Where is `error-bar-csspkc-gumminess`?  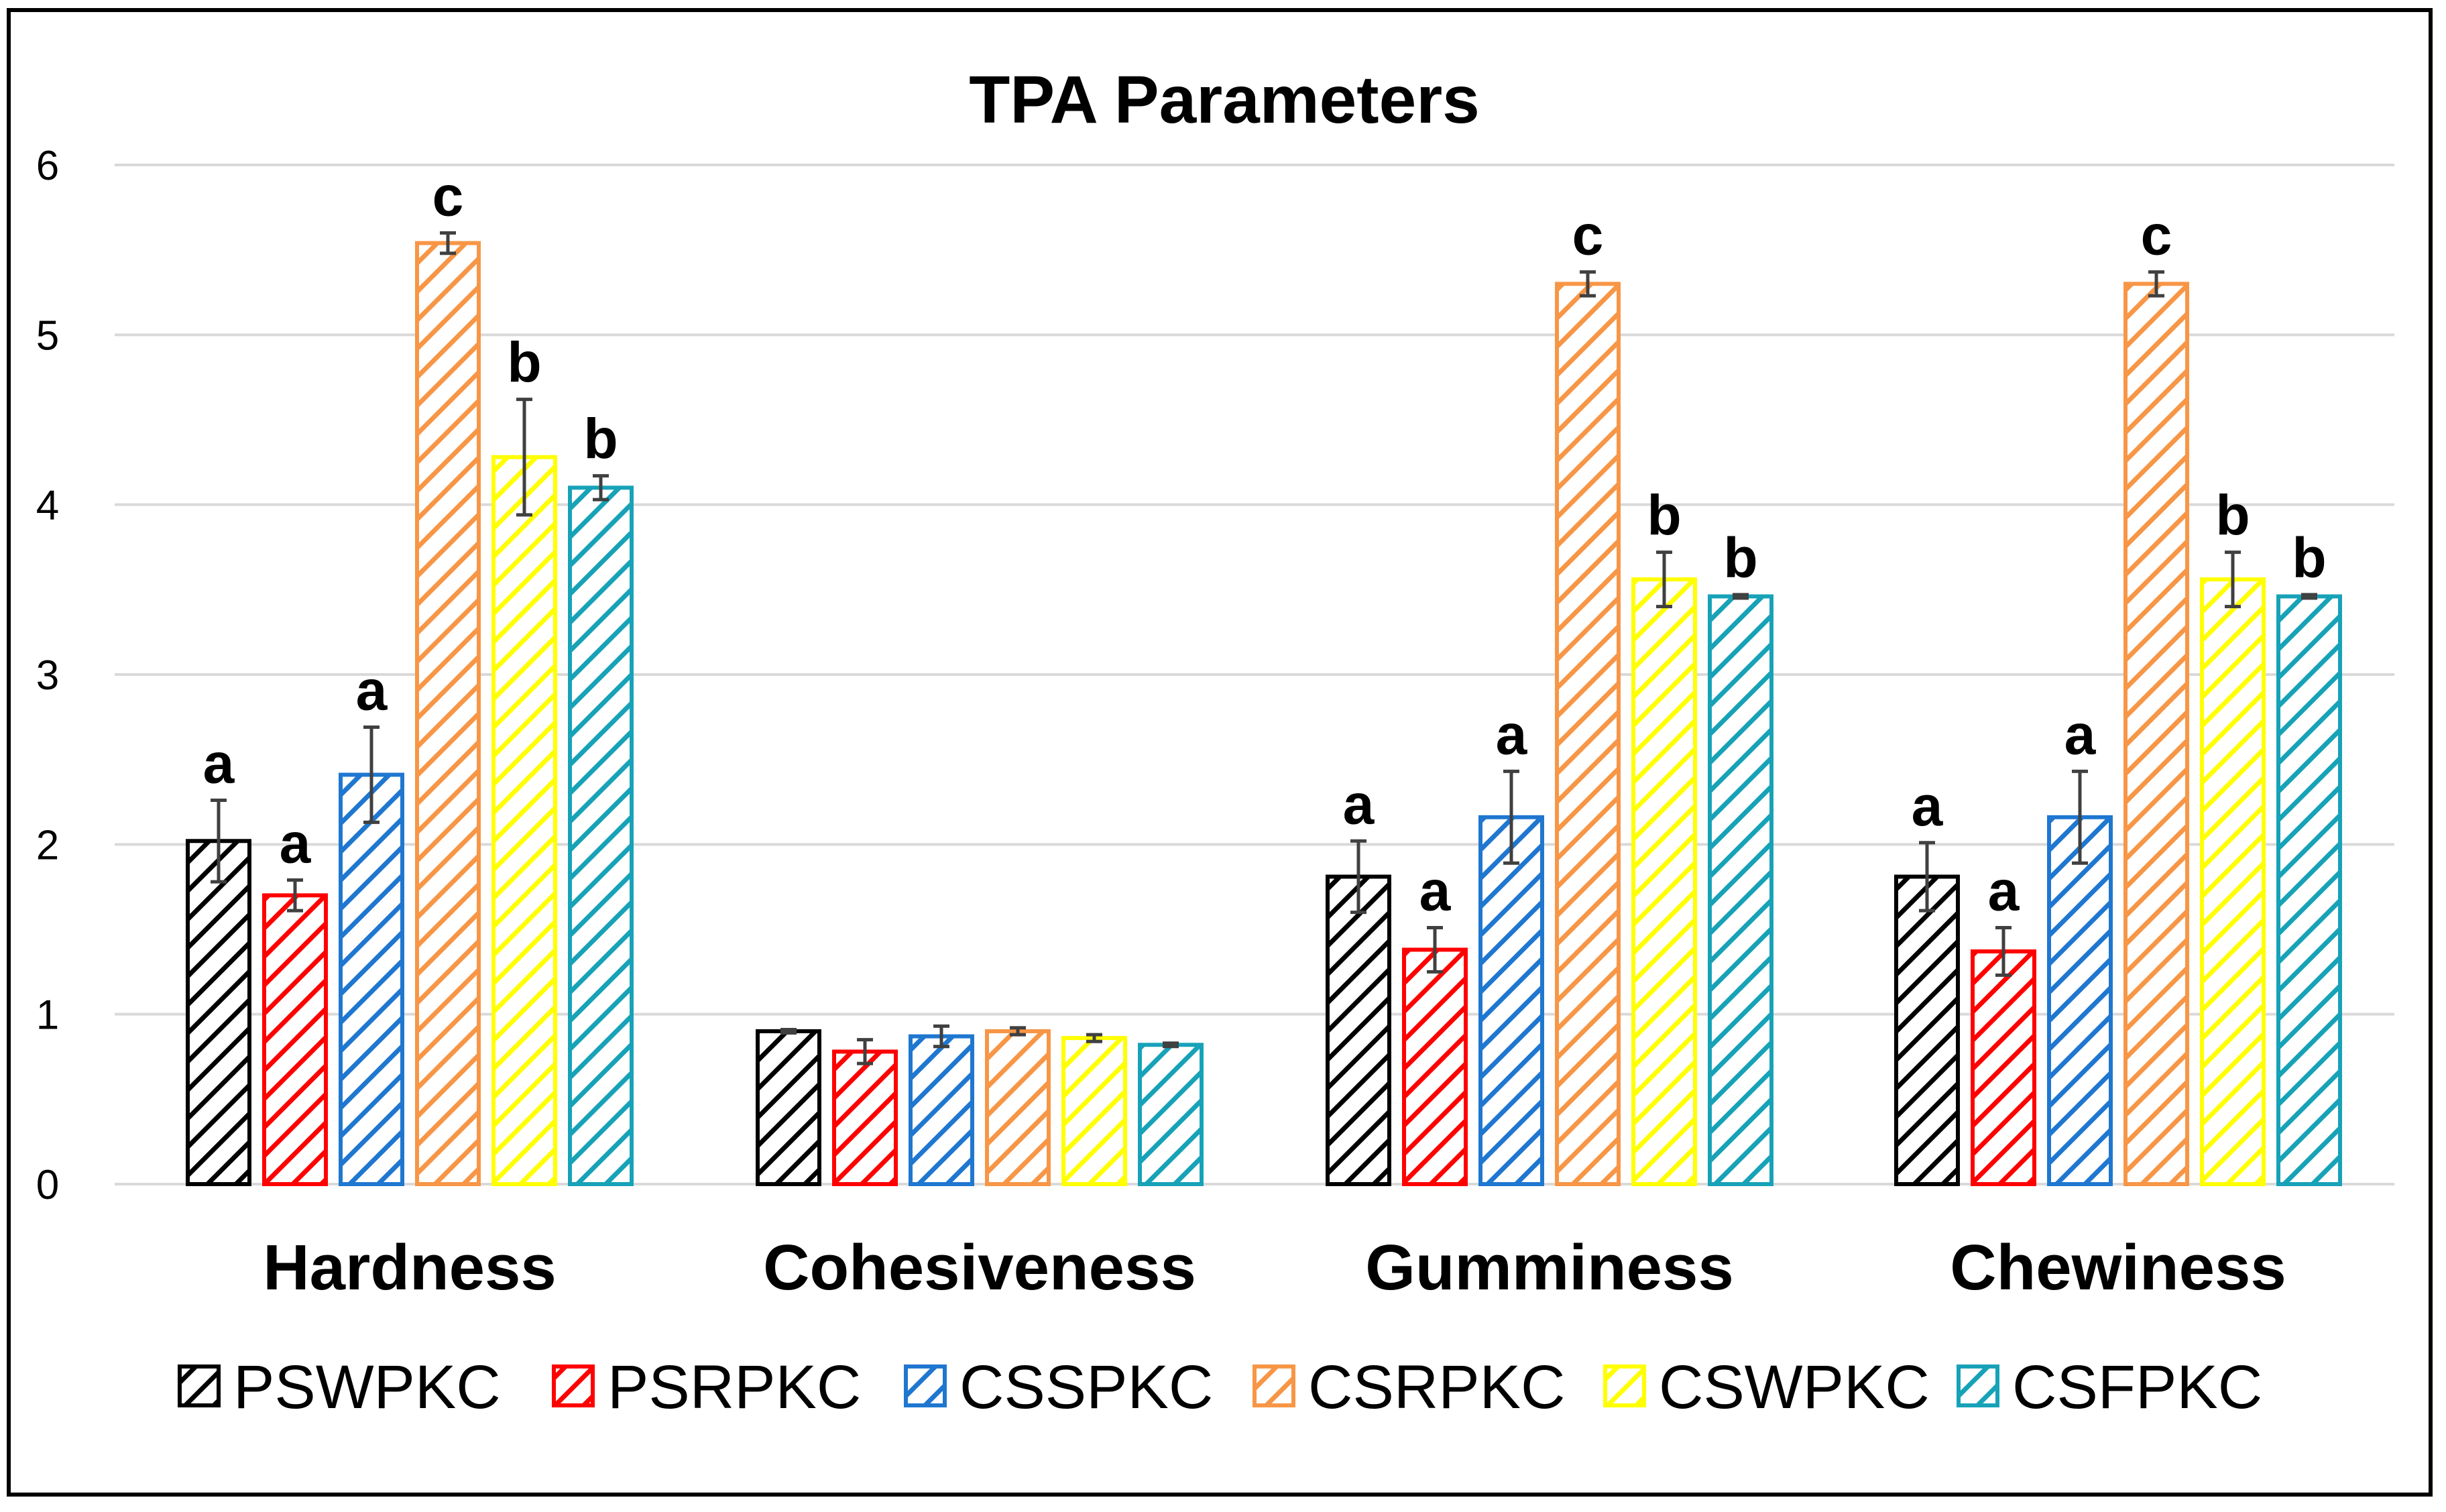 error-bar-csspkc-gumminess is located at coordinates (1511, 817).